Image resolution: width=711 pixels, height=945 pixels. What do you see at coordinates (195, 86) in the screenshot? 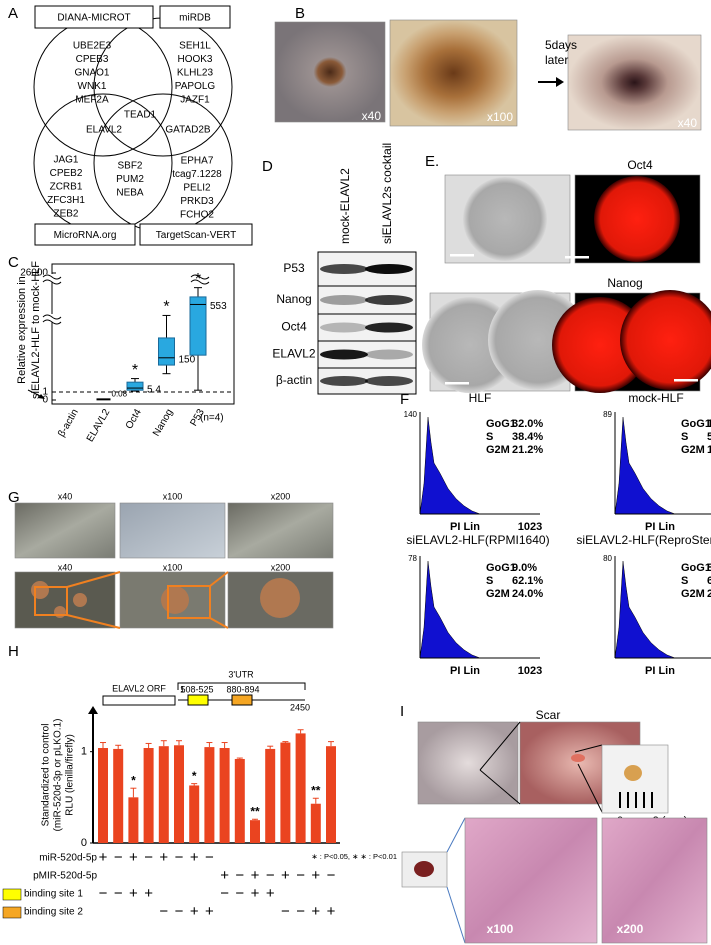
I see `gene-name: PAPOLG` at bounding box center [195, 86].